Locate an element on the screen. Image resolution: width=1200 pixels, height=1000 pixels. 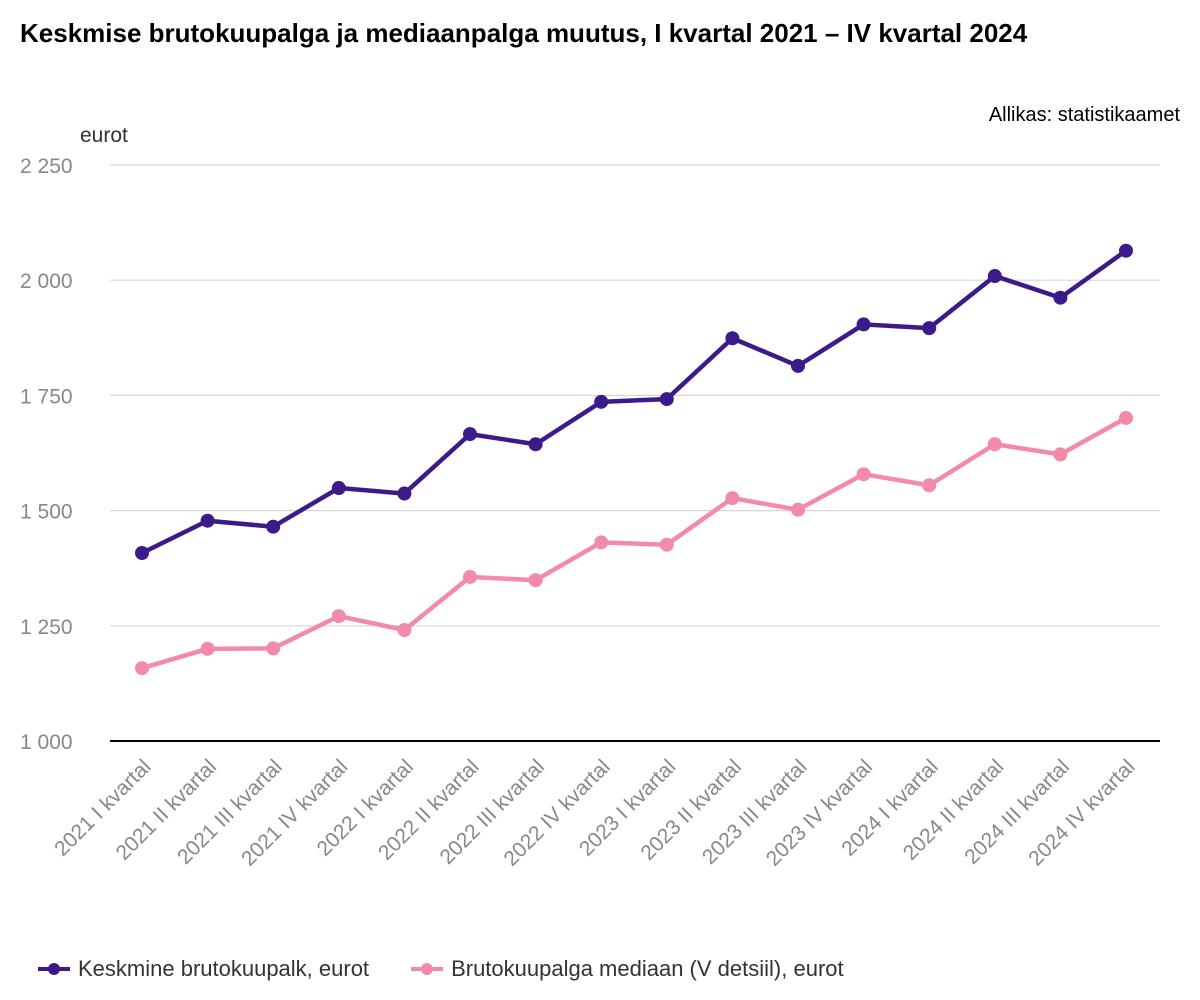
y-tick-label: 1 500 is located at coordinates (46, 512).